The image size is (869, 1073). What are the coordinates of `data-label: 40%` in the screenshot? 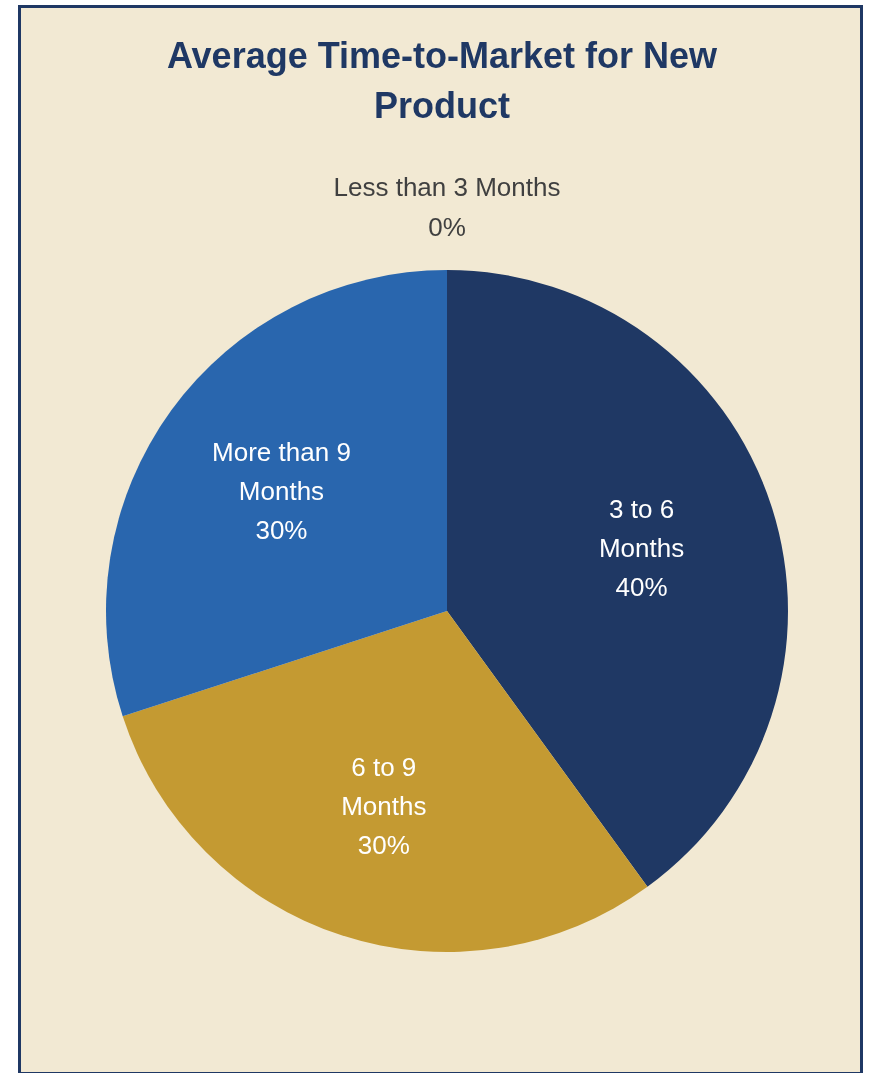 It's located at (641, 586).